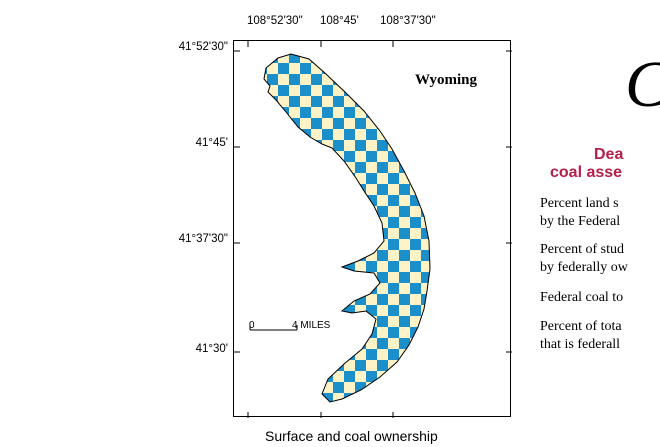  What do you see at coordinates (609, 154) in the screenshot?
I see `sidebar-title-line: Dea` at bounding box center [609, 154].